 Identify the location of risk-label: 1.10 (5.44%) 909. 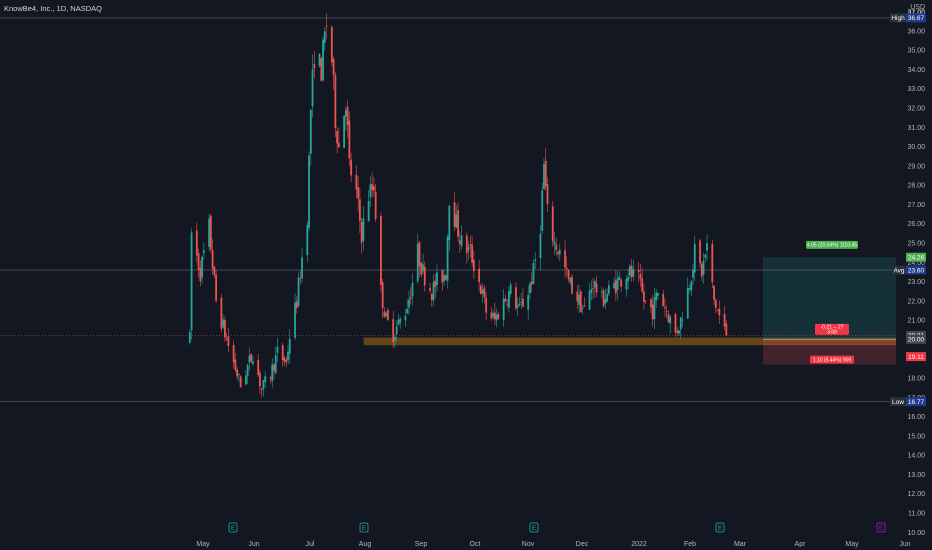
(832, 359).